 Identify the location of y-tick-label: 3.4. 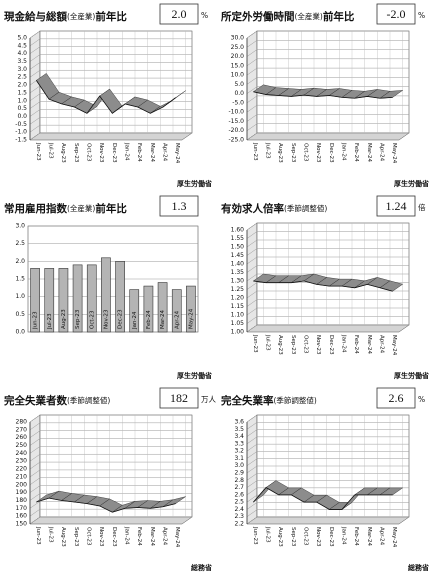
(239, 436).